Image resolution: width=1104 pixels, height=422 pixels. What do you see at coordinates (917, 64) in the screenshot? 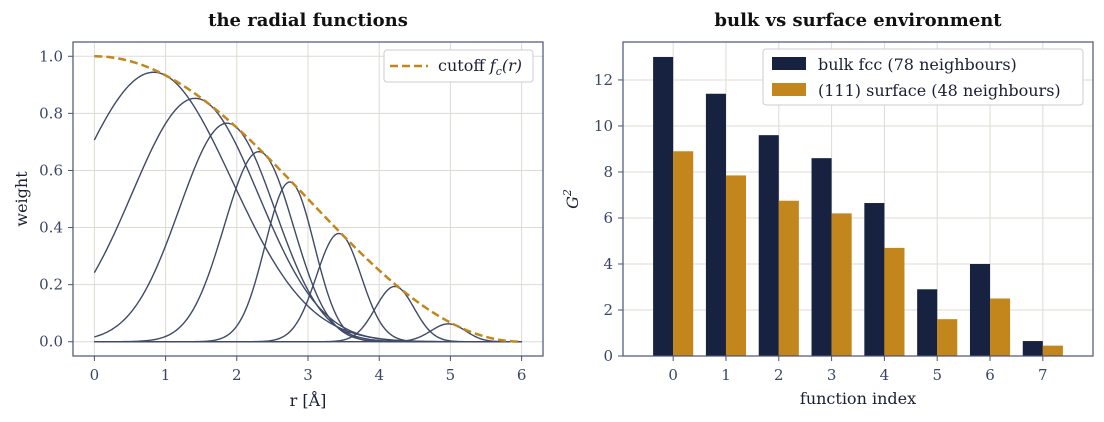
I see `bulk-legend-label: bulk fcc (78 neighbours)` at bounding box center [917, 64].